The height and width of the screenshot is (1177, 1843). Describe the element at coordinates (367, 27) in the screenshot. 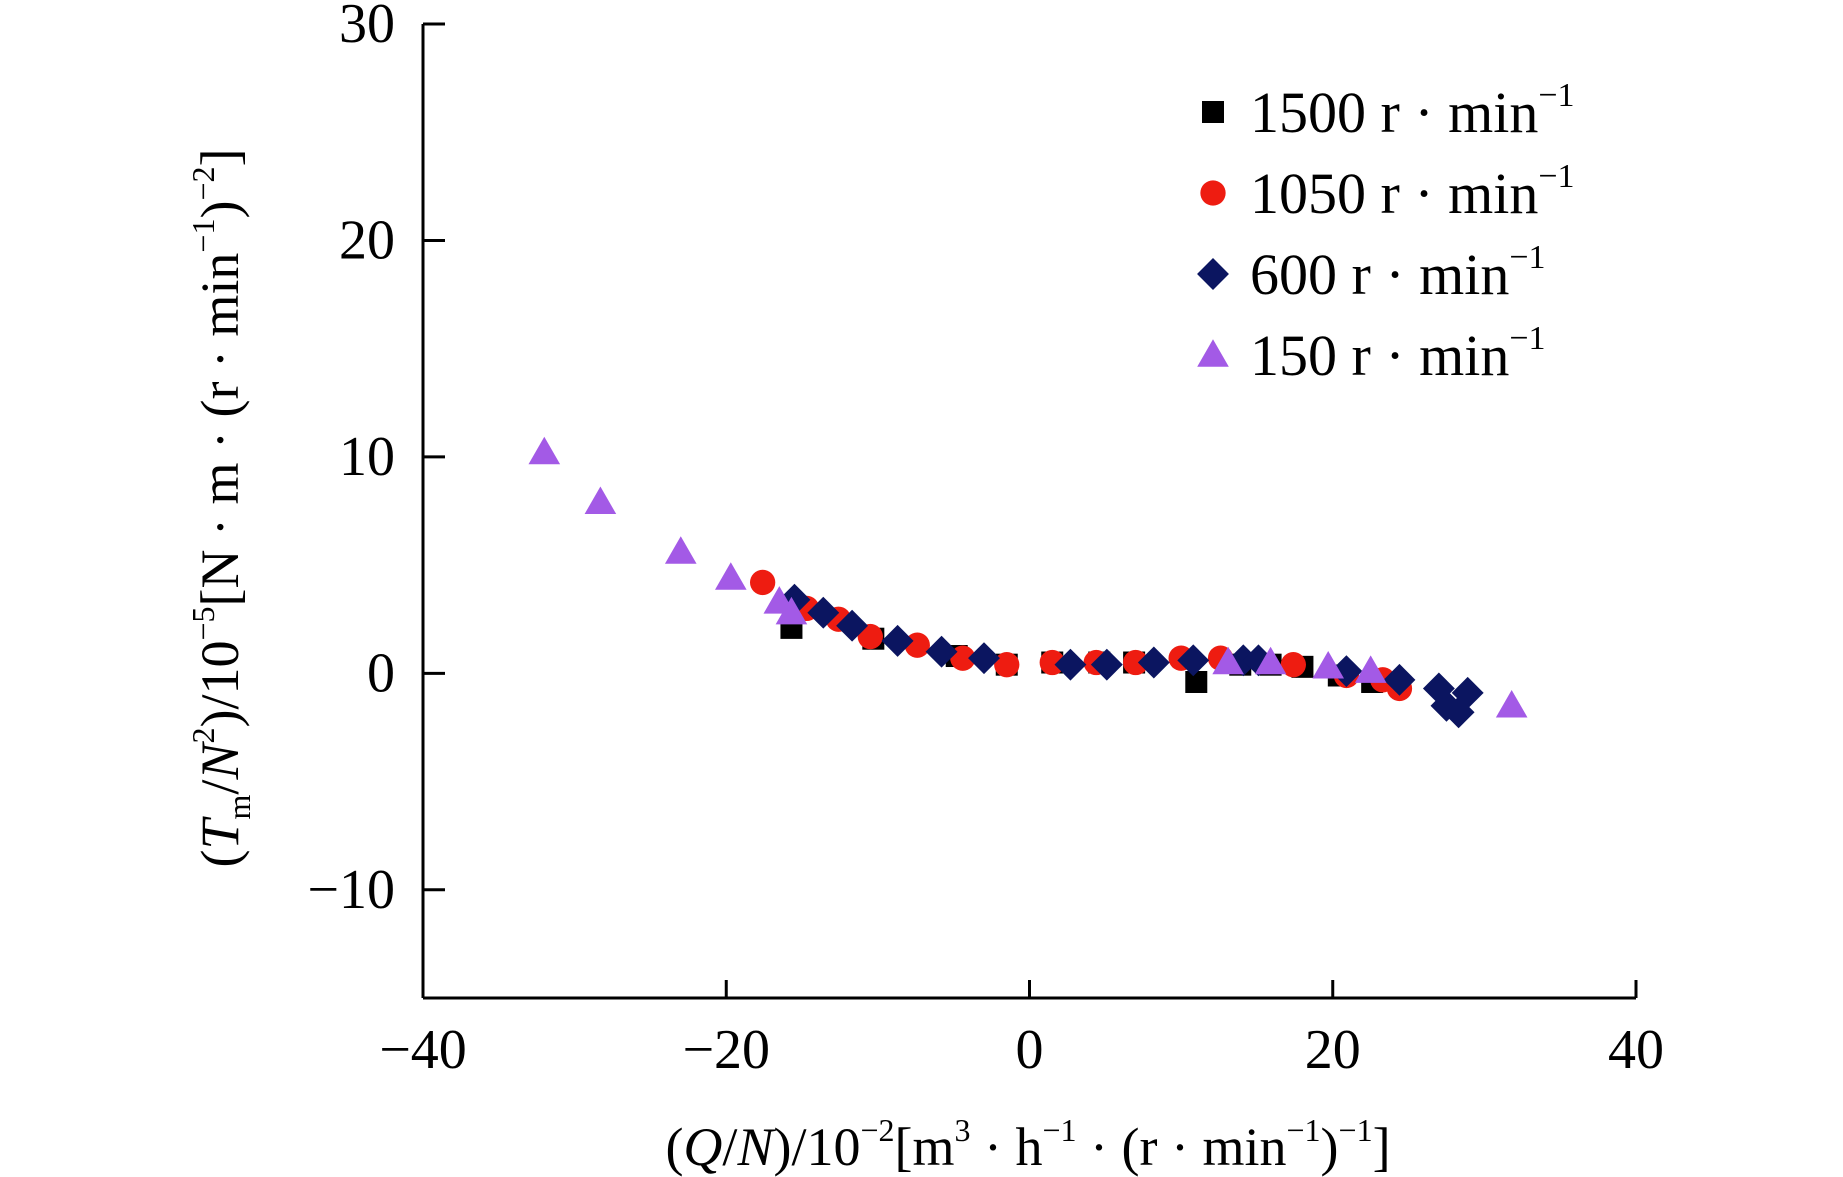

I see `y-tick-label: 30` at that location.